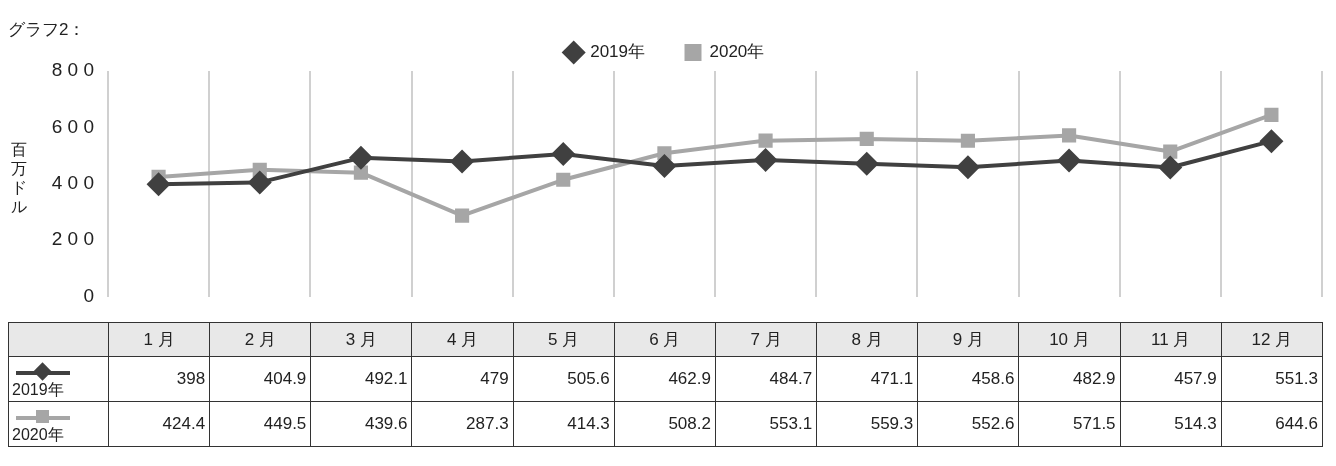 The width and height of the screenshot is (1336, 466). What do you see at coordinates (766, 424) in the screenshot?
I see `data-label: 553.1` at bounding box center [766, 424].